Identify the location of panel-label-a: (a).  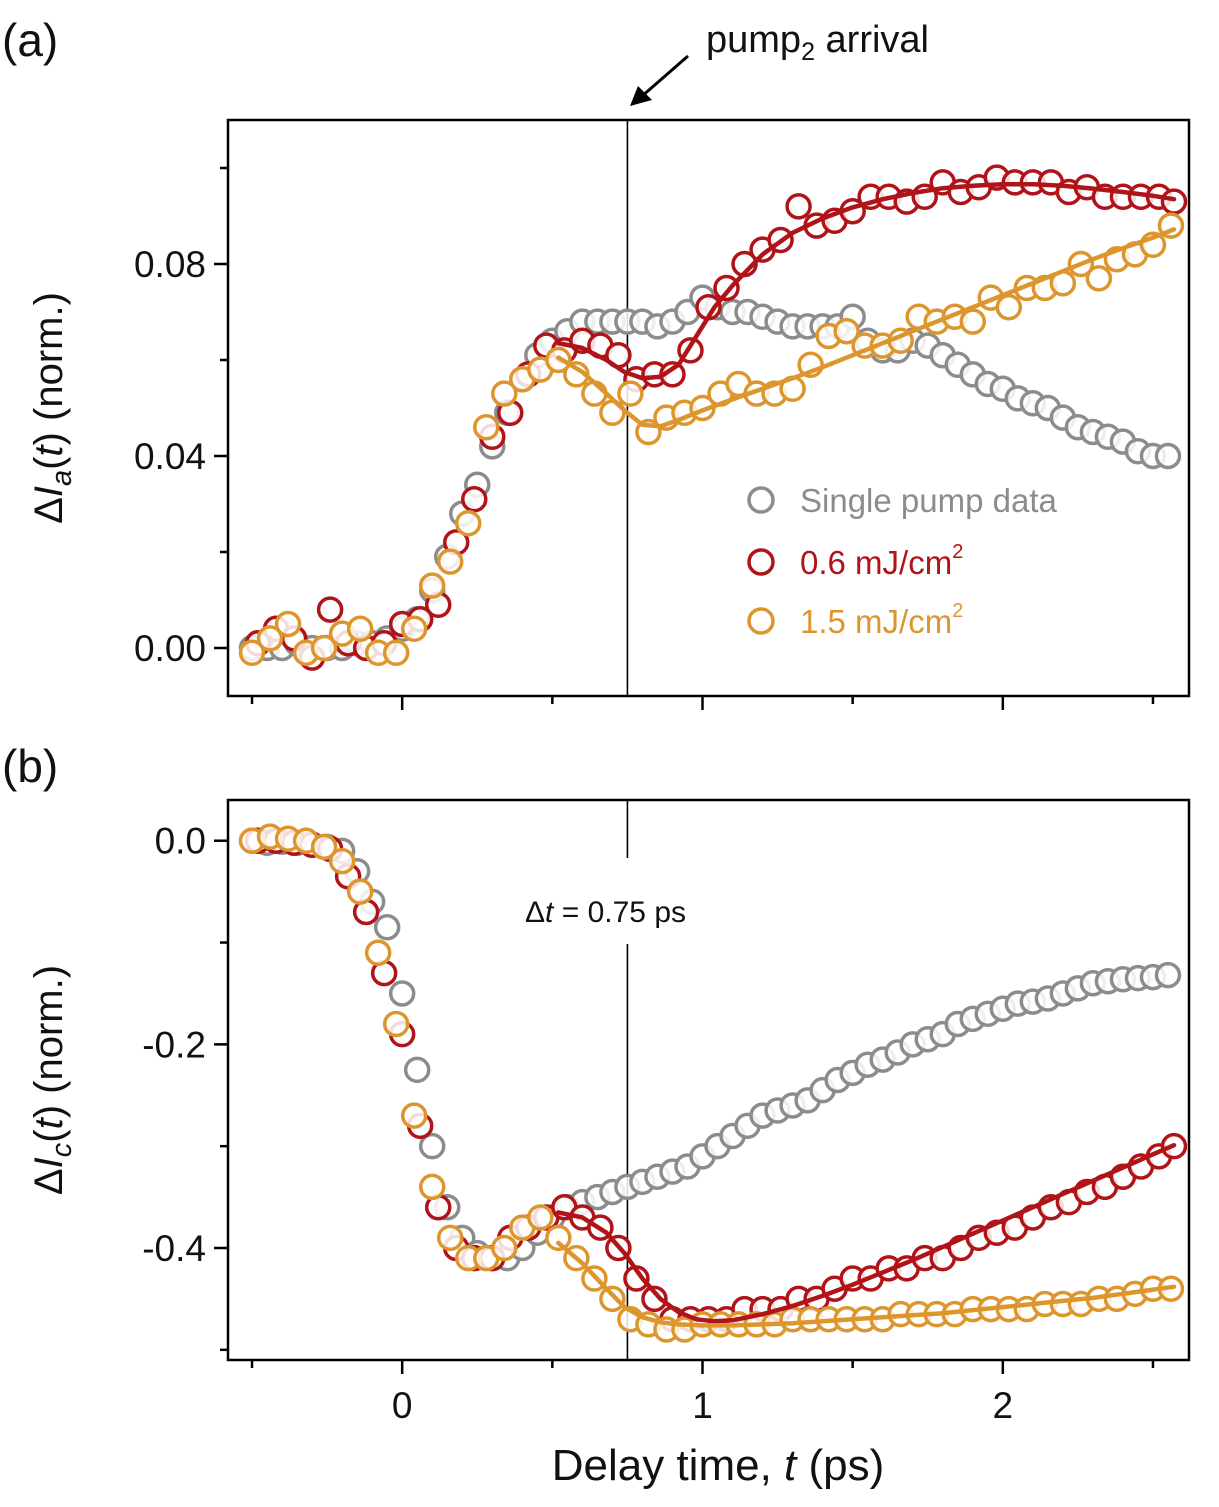
(30, 40).